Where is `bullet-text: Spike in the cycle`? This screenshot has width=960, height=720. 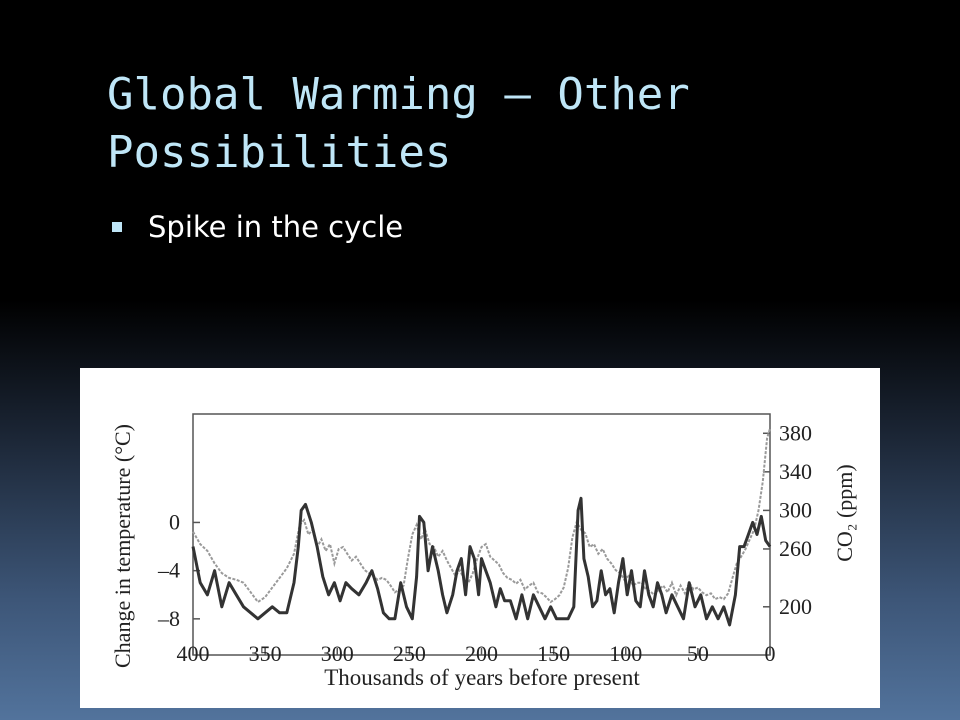
bullet-text: Spike in the cycle is located at coordinates (276, 227).